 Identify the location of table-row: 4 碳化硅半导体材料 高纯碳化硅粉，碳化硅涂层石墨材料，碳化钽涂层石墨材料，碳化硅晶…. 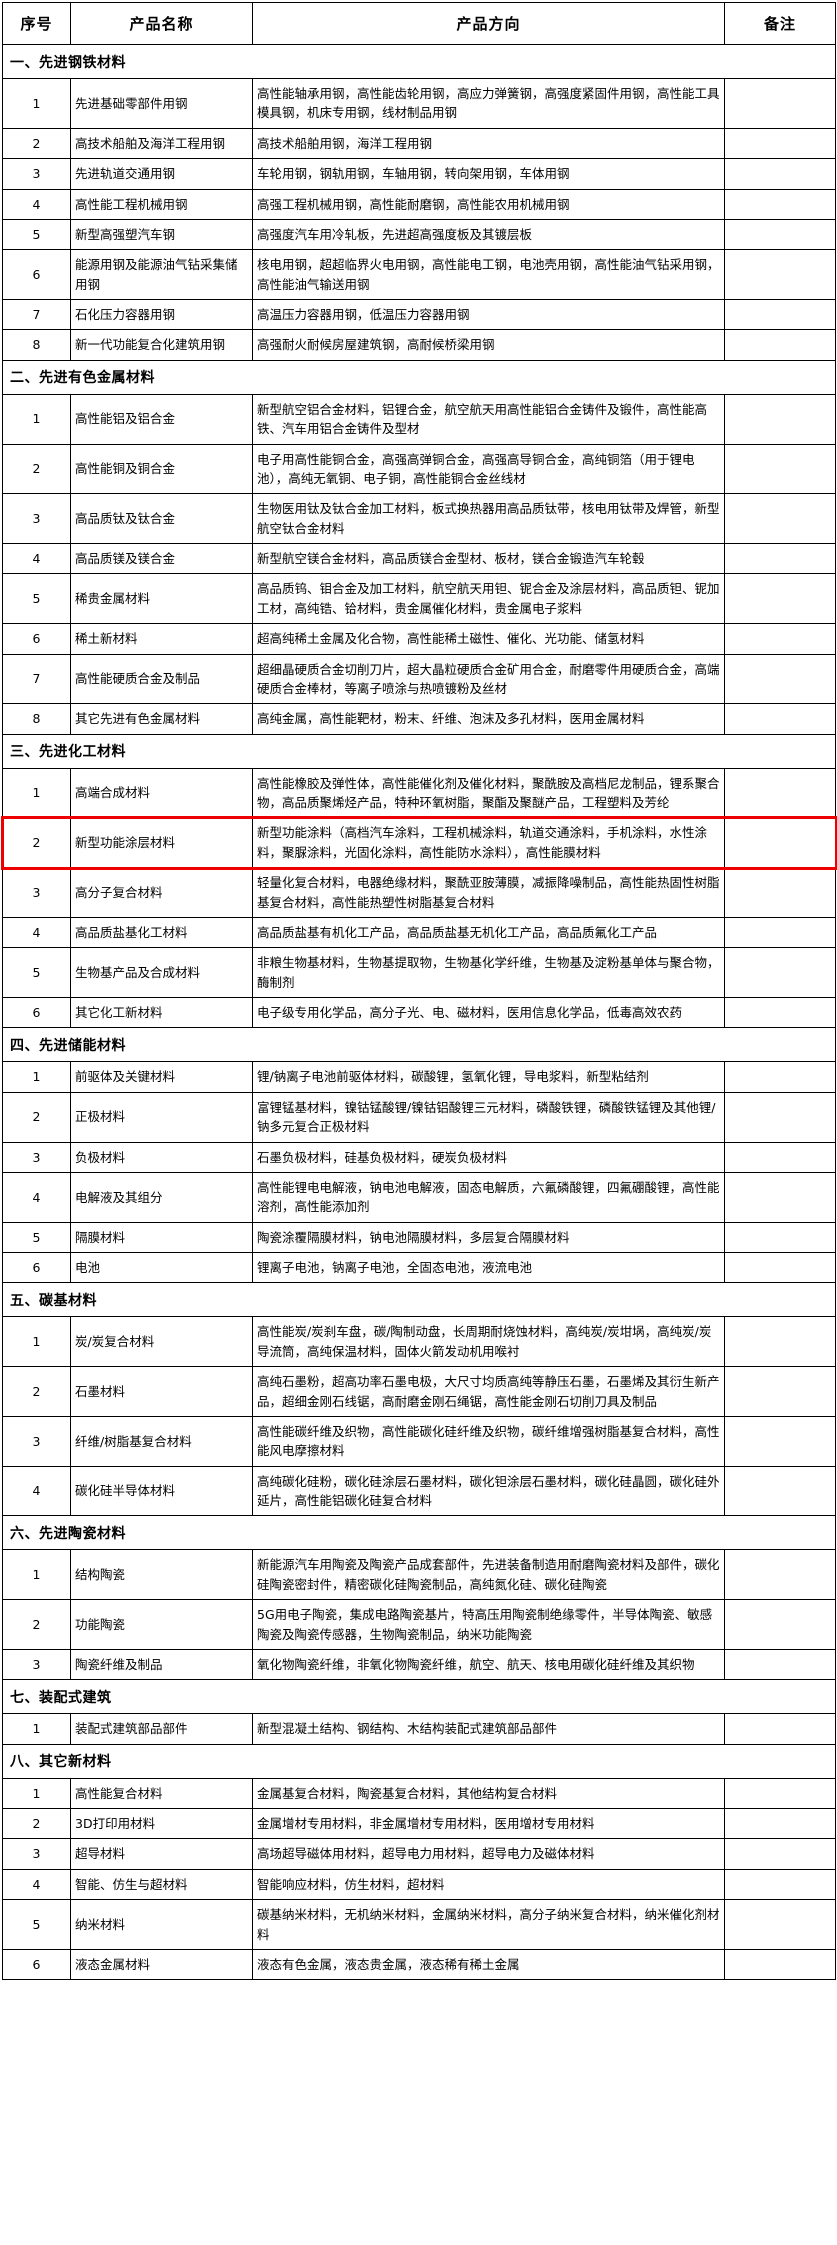
(419, 1491).